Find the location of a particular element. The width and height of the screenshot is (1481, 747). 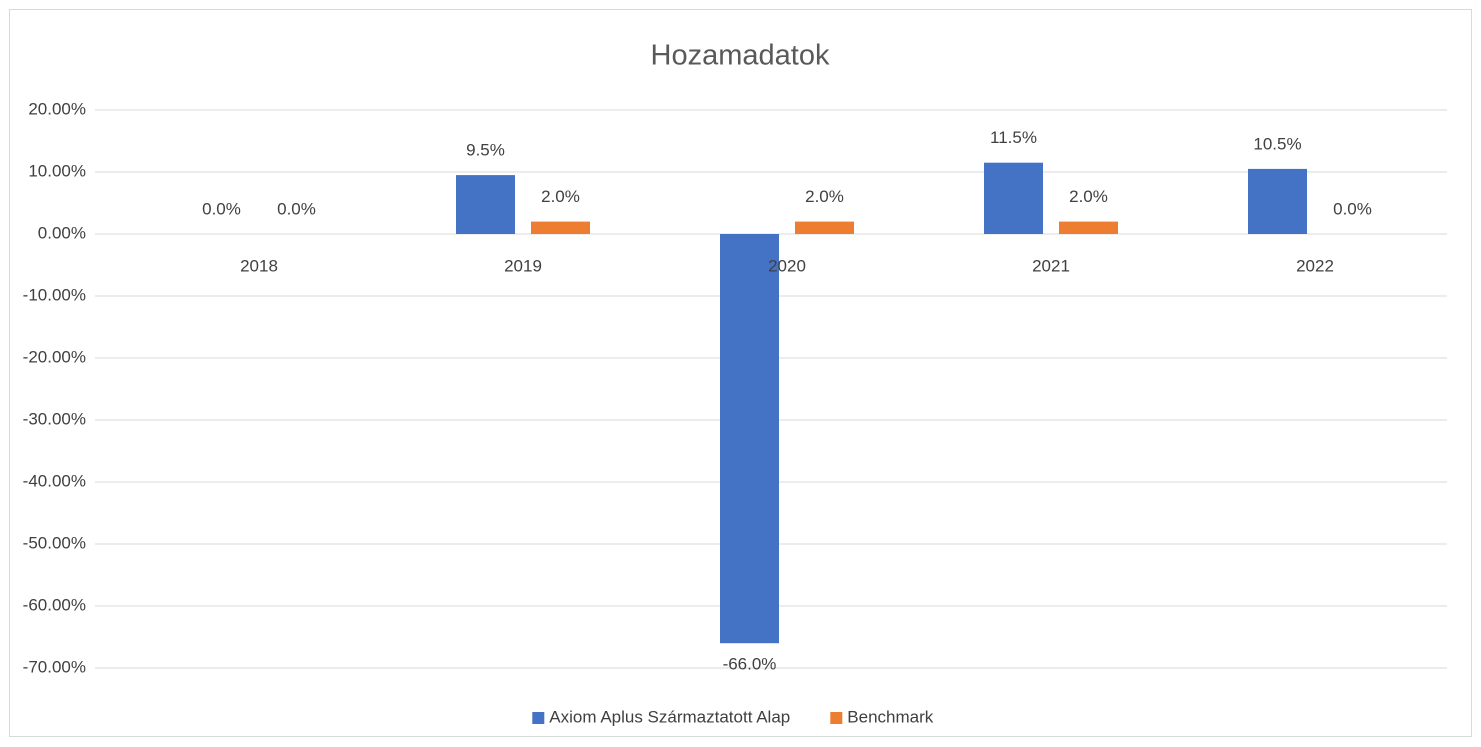

data-label: 11.5% is located at coordinates (1013, 137).